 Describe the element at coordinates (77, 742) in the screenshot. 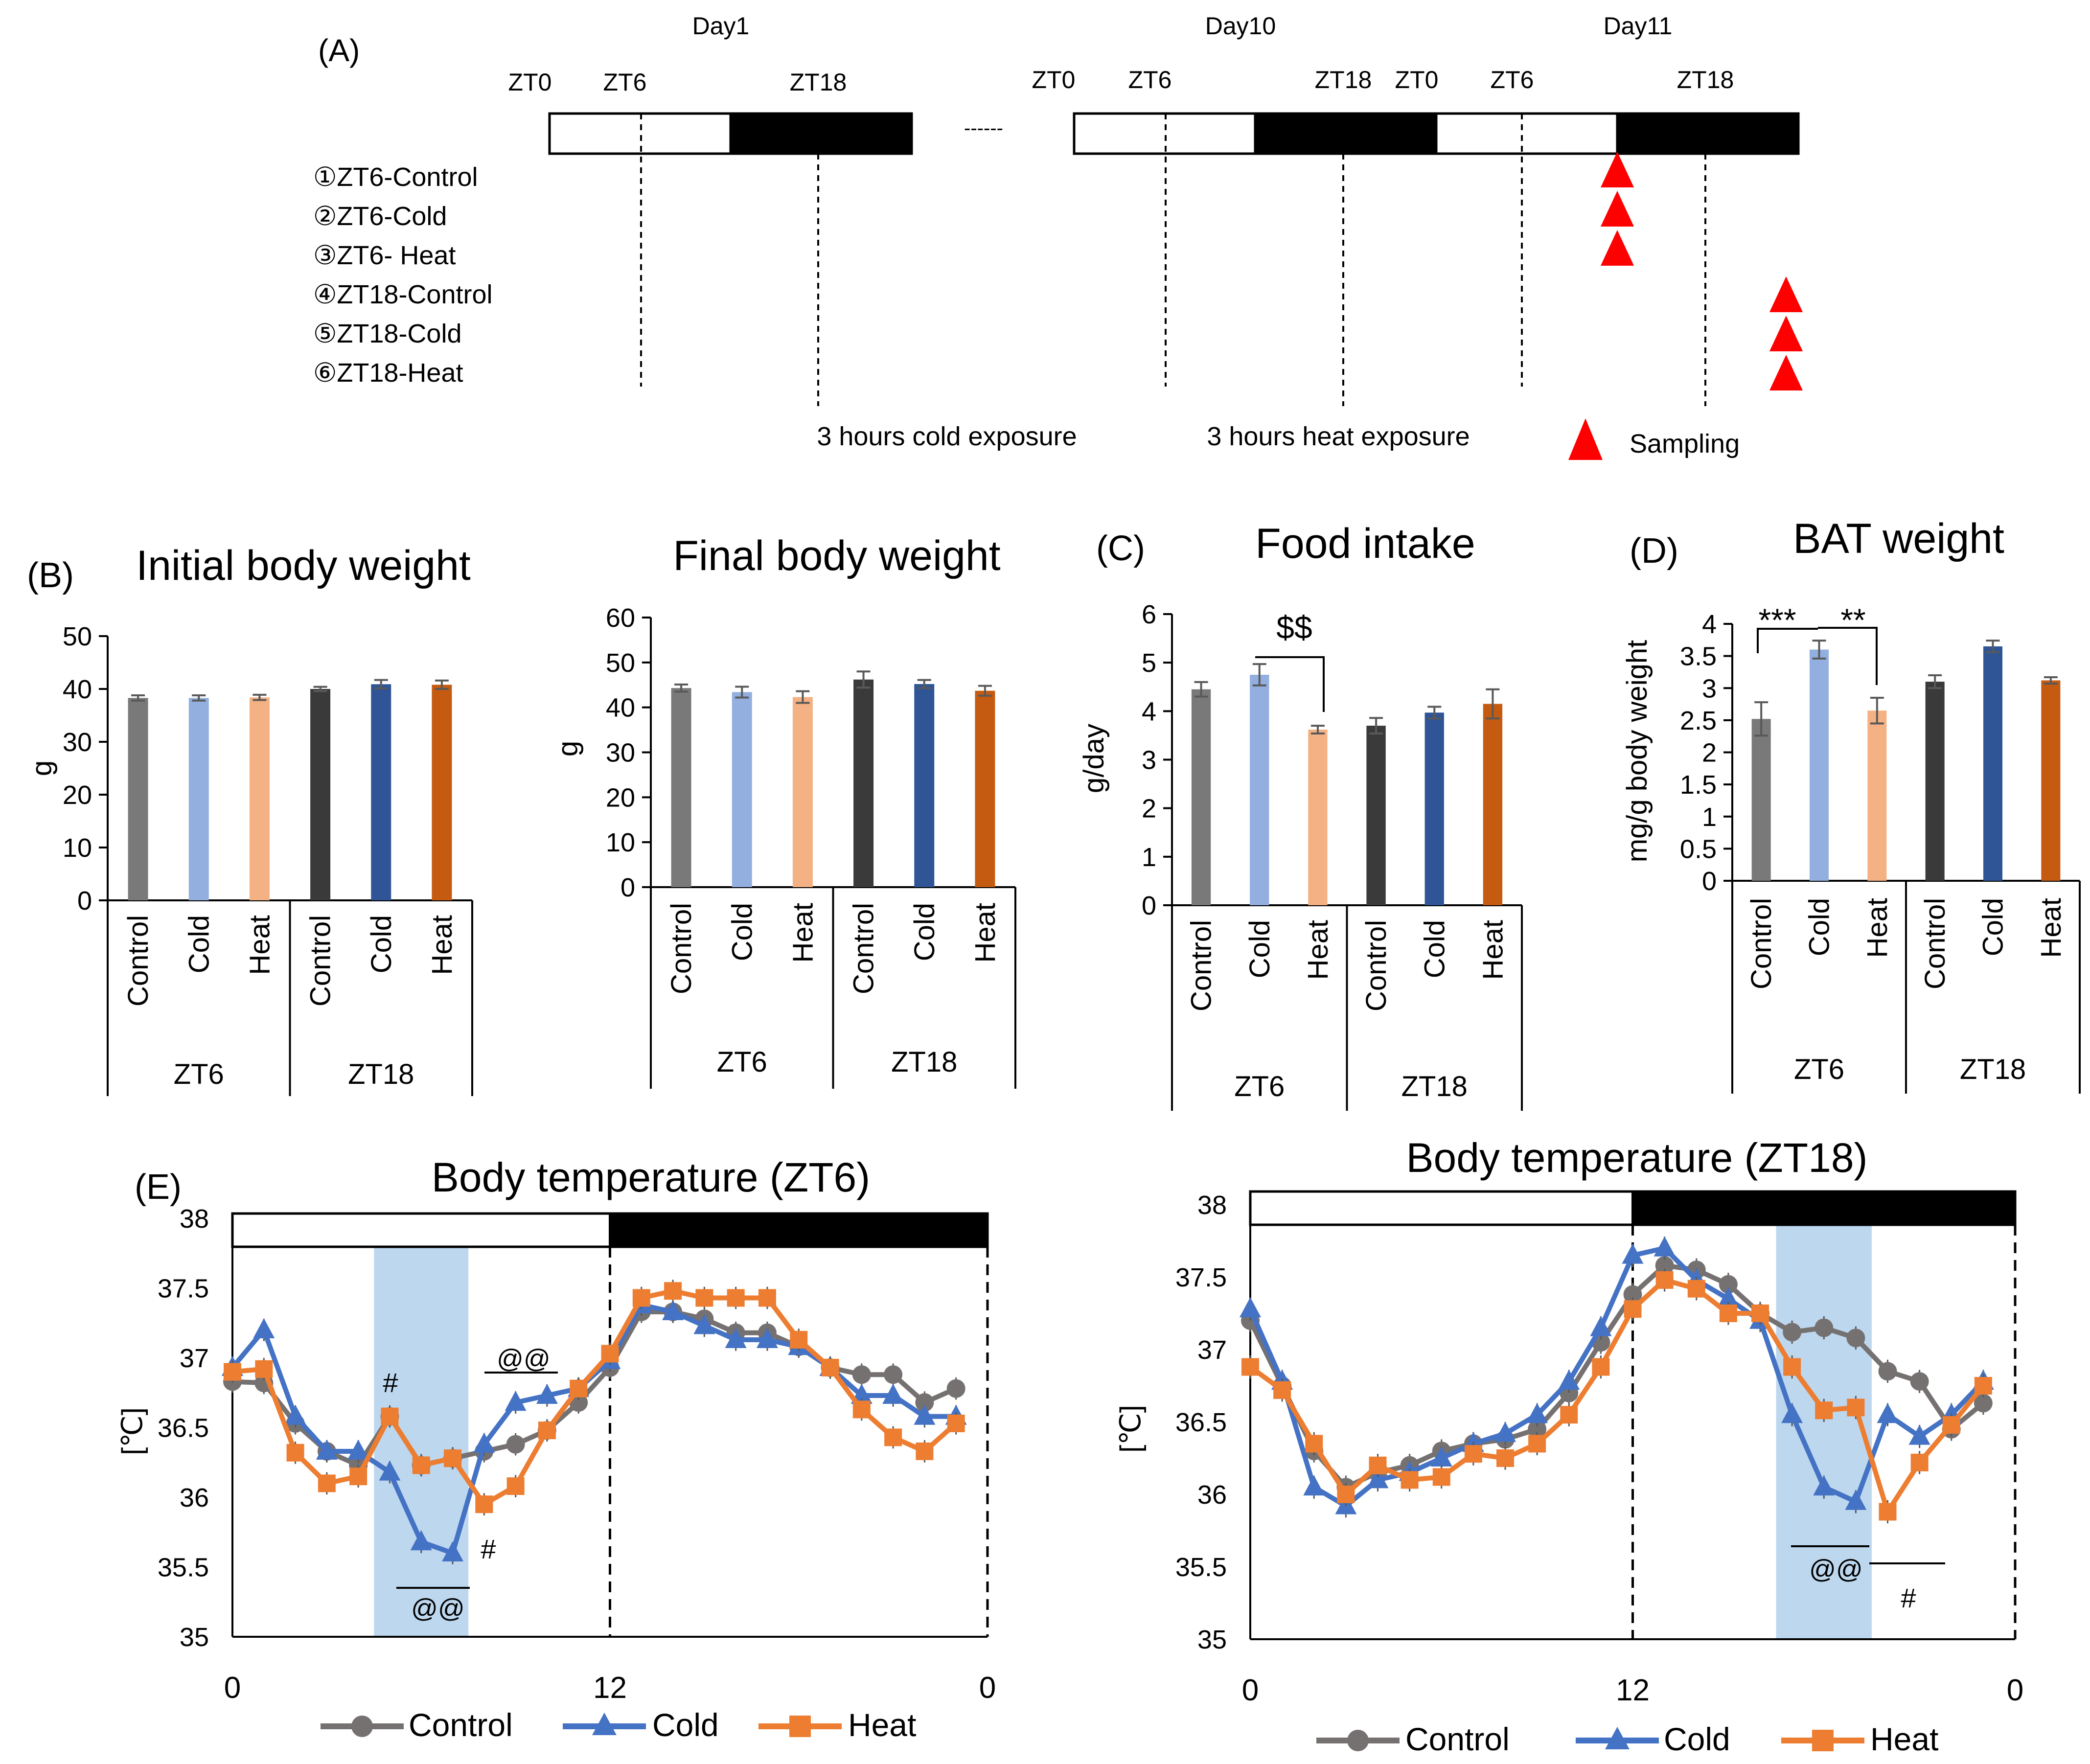

I see `y-tick-label: 30` at that location.